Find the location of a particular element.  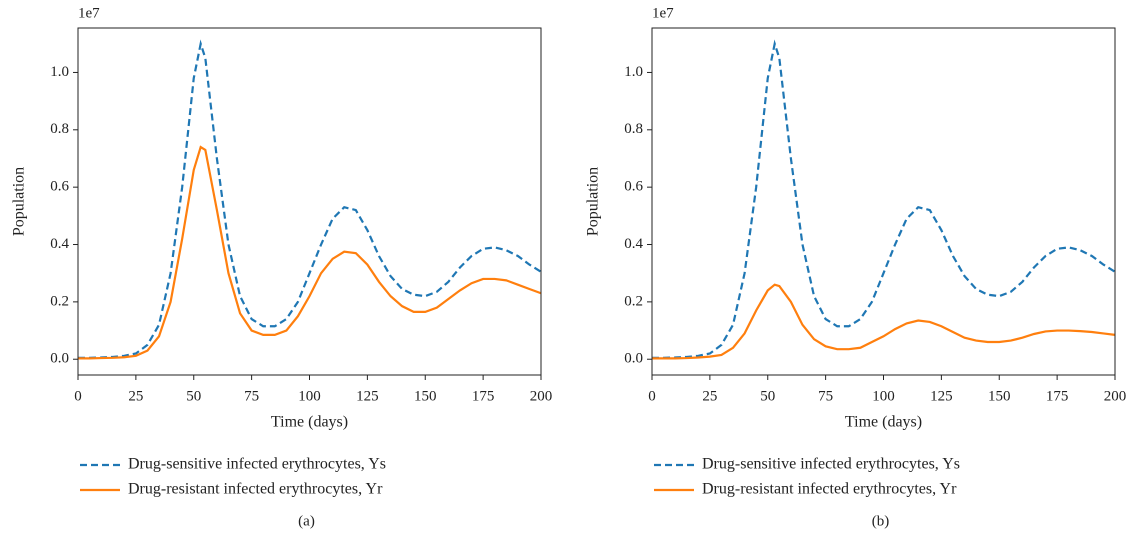

caption: (b) is located at coordinates (881, 521).